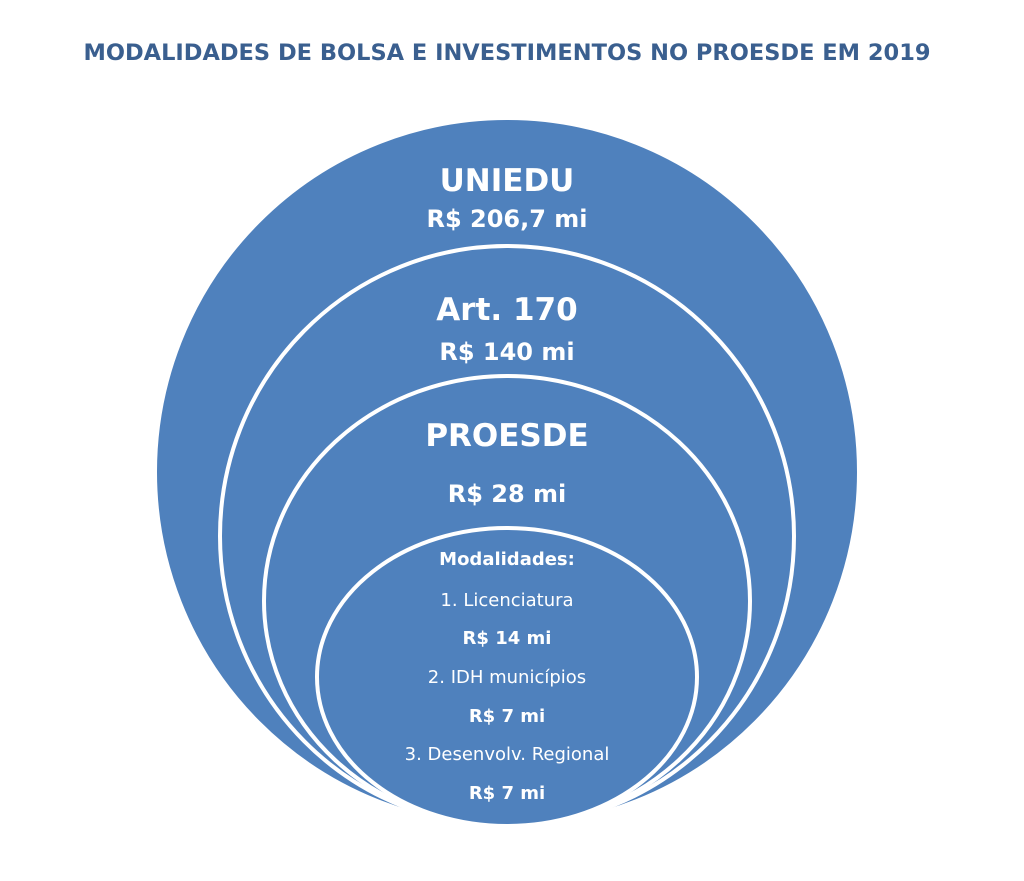 This screenshot has width=1024, height=881. I want to click on modalidades-heading: Modalidades:, so click(507, 559).